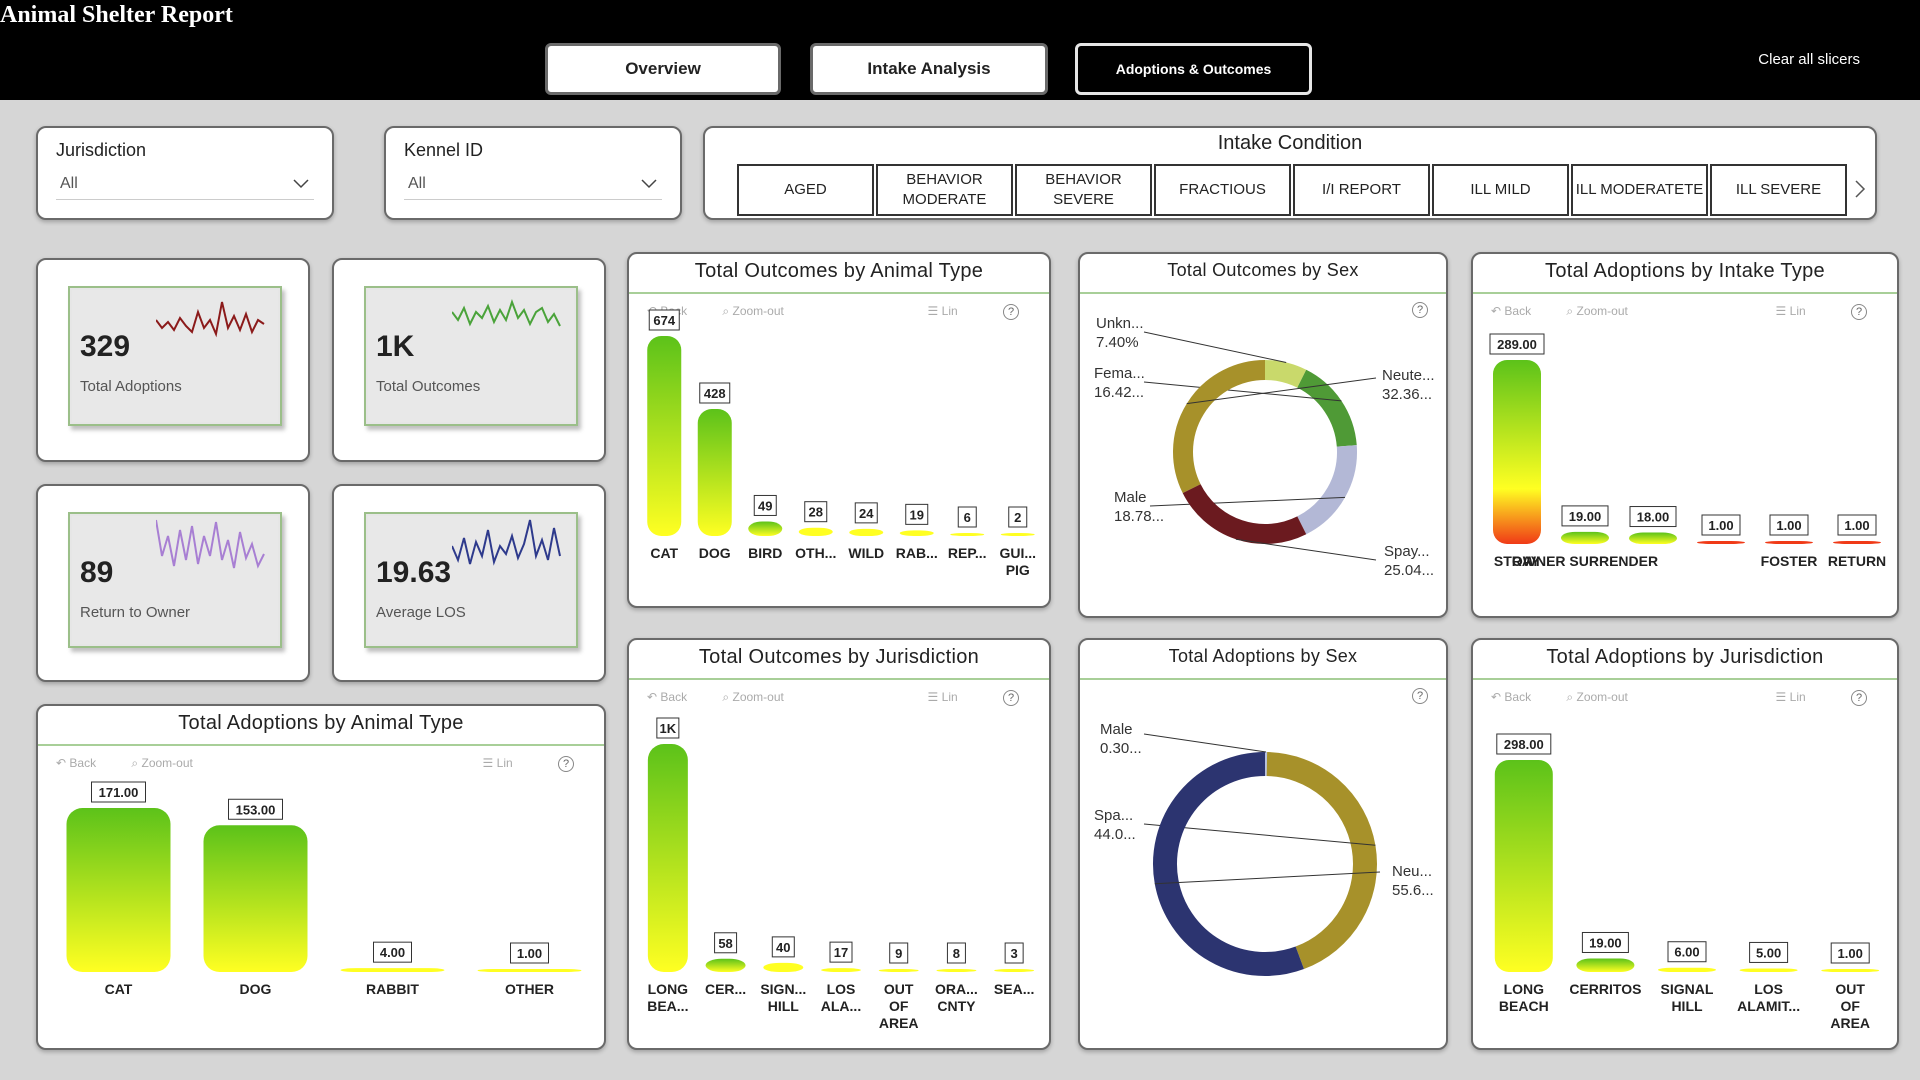  I want to click on chart-title: Total Adoptions by Animal Type, so click(321, 723).